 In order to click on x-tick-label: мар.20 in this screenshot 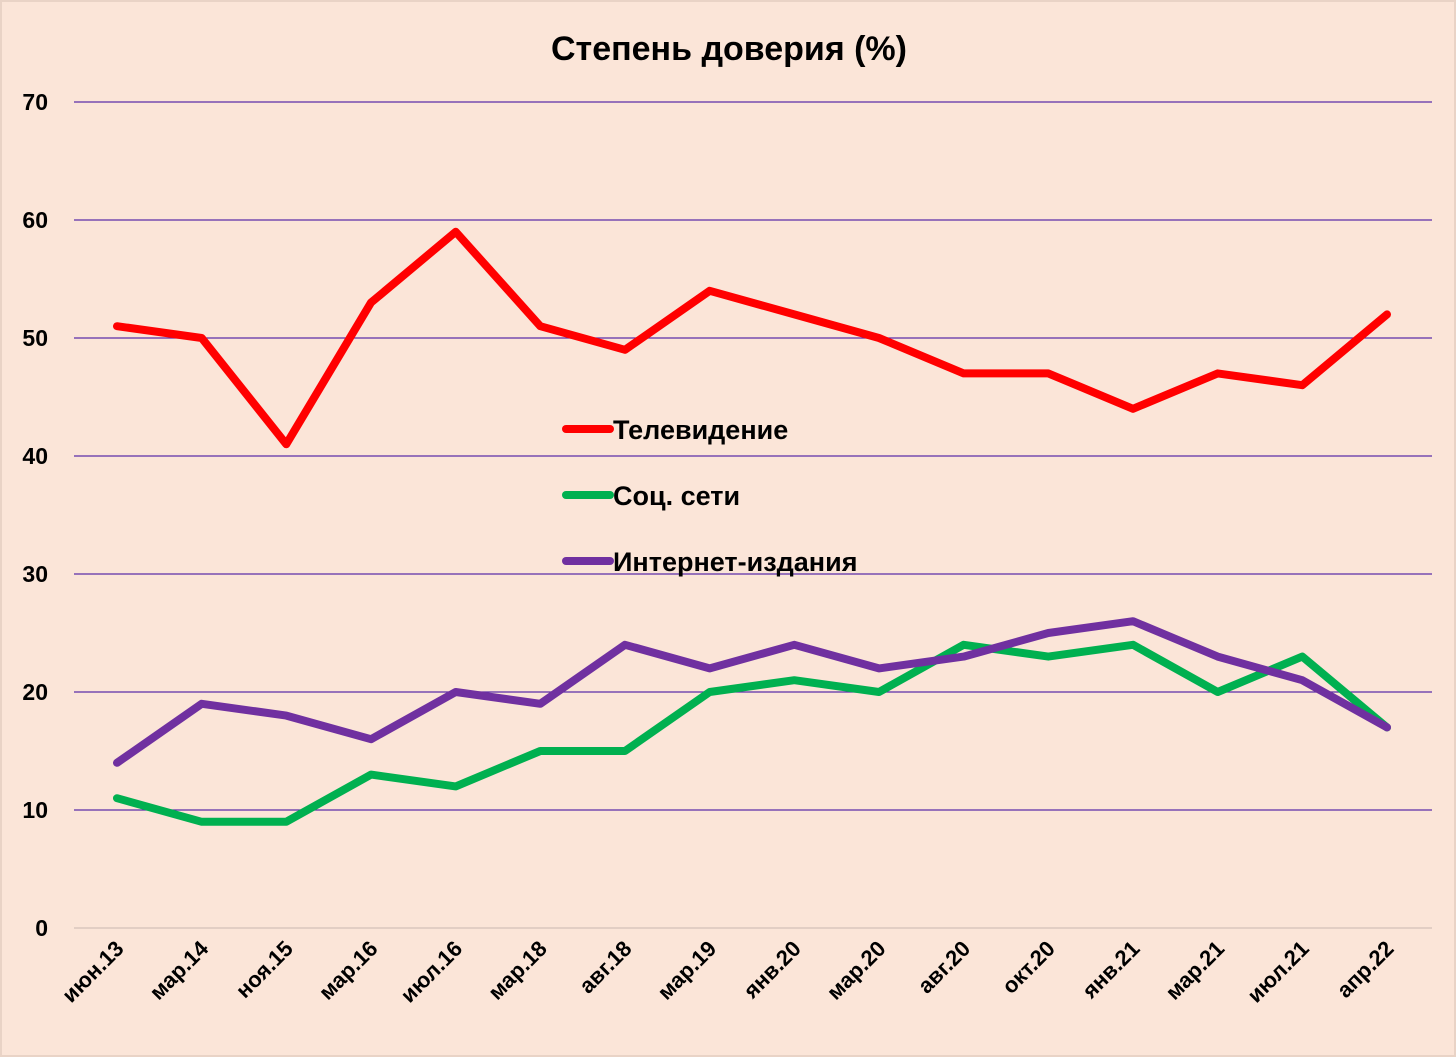, I will do `click(856, 970)`.